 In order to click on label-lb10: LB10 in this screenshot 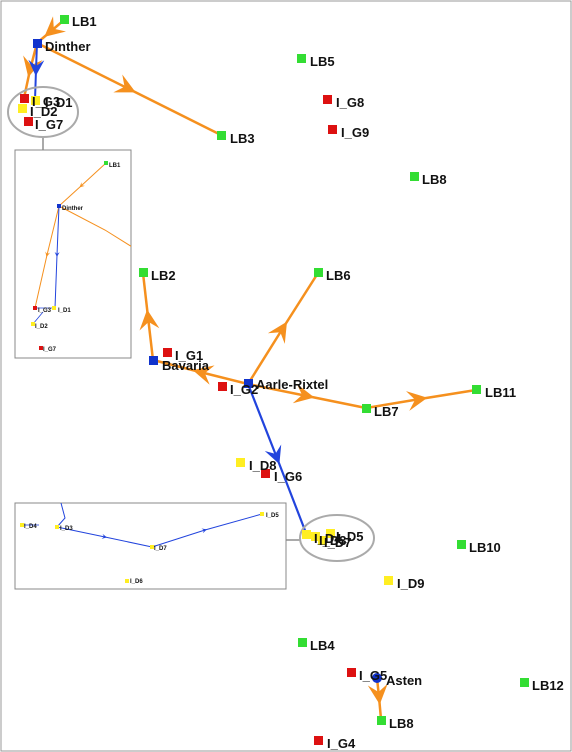, I will do `click(485, 547)`.